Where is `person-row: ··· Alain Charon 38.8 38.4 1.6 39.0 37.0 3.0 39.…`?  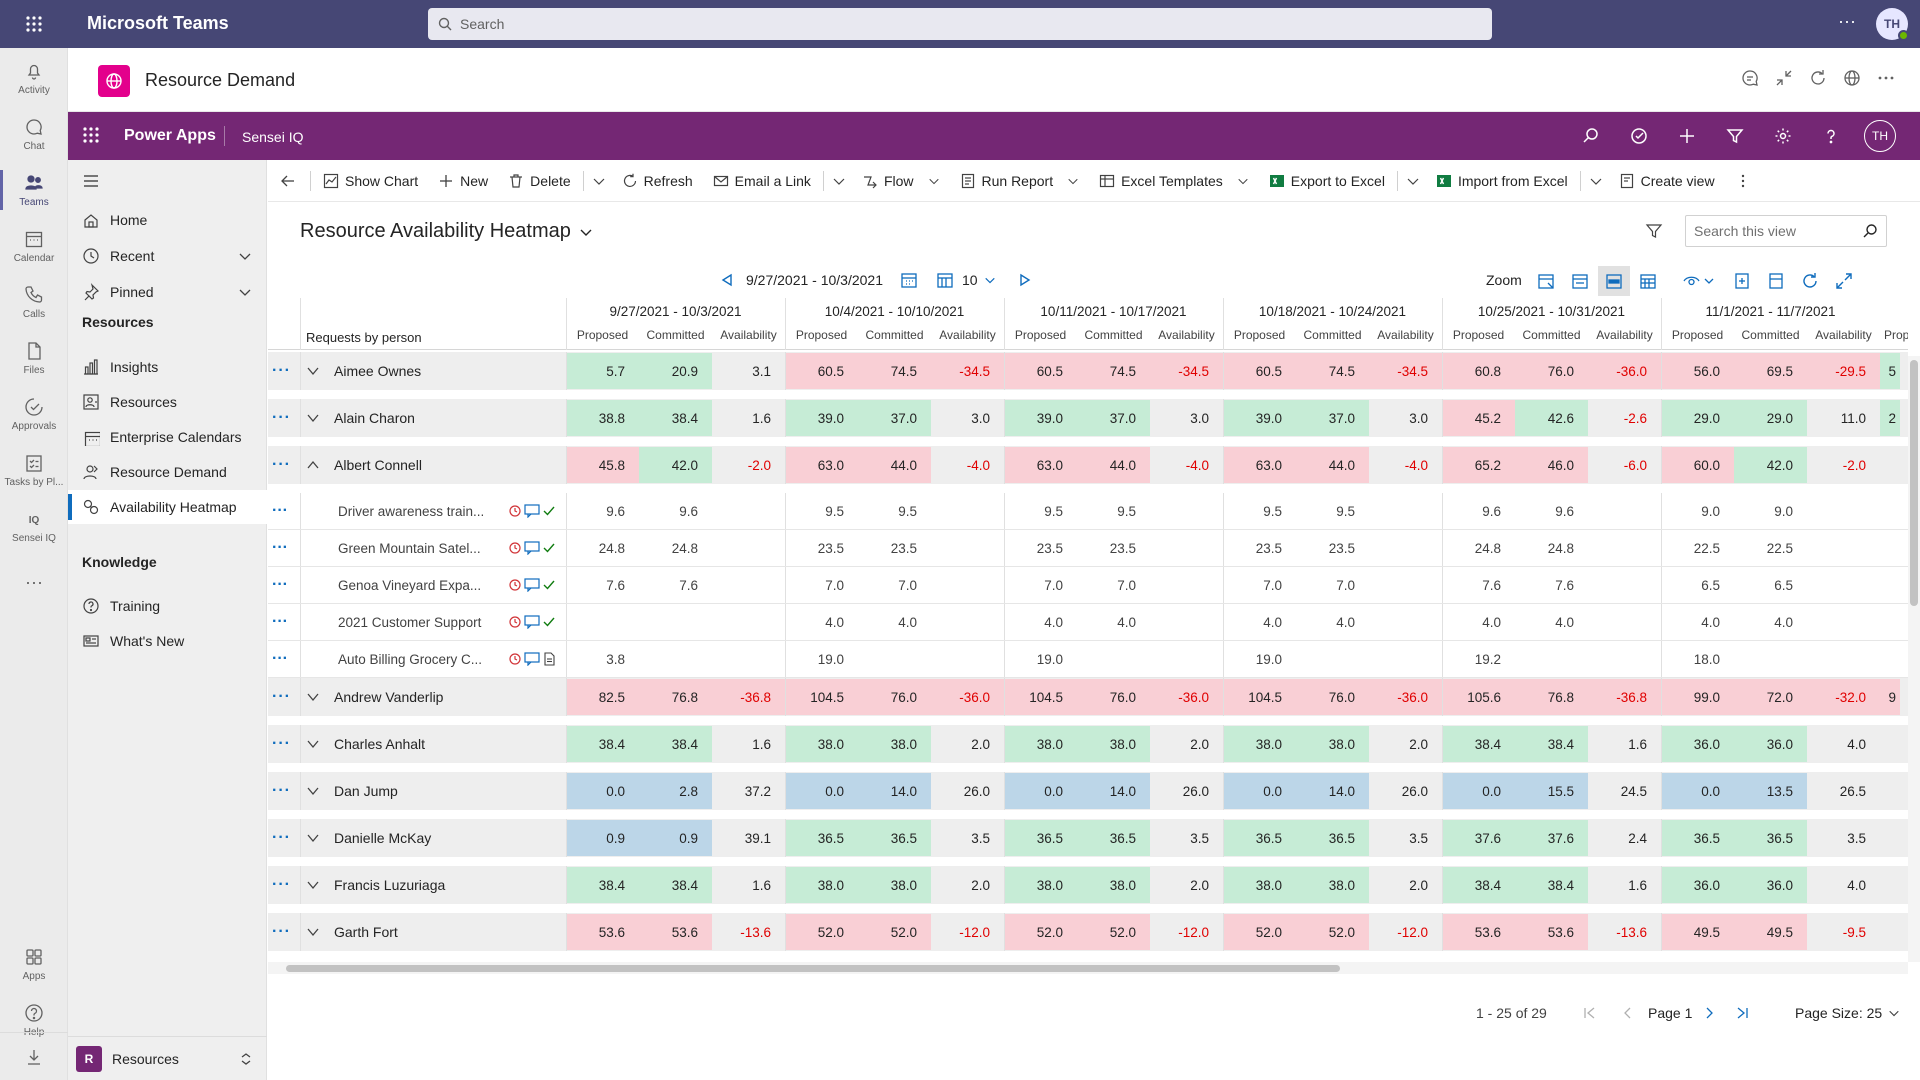 person-row: ··· Alain Charon 38.8 38.4 1.6 39.0 37.0 3.0 39.… is located at coordinates (1088, 418).